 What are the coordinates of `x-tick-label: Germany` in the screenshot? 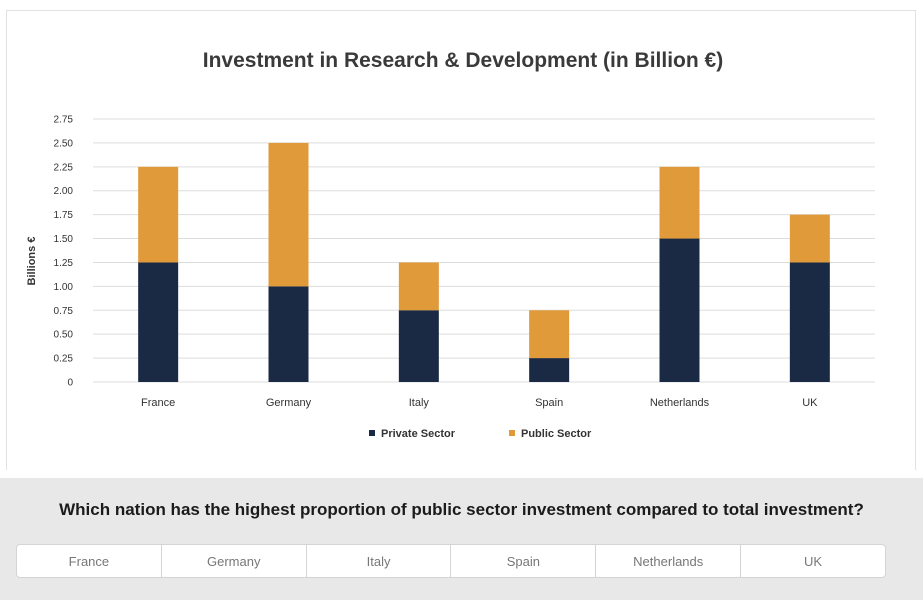 It's located at (289, 403).